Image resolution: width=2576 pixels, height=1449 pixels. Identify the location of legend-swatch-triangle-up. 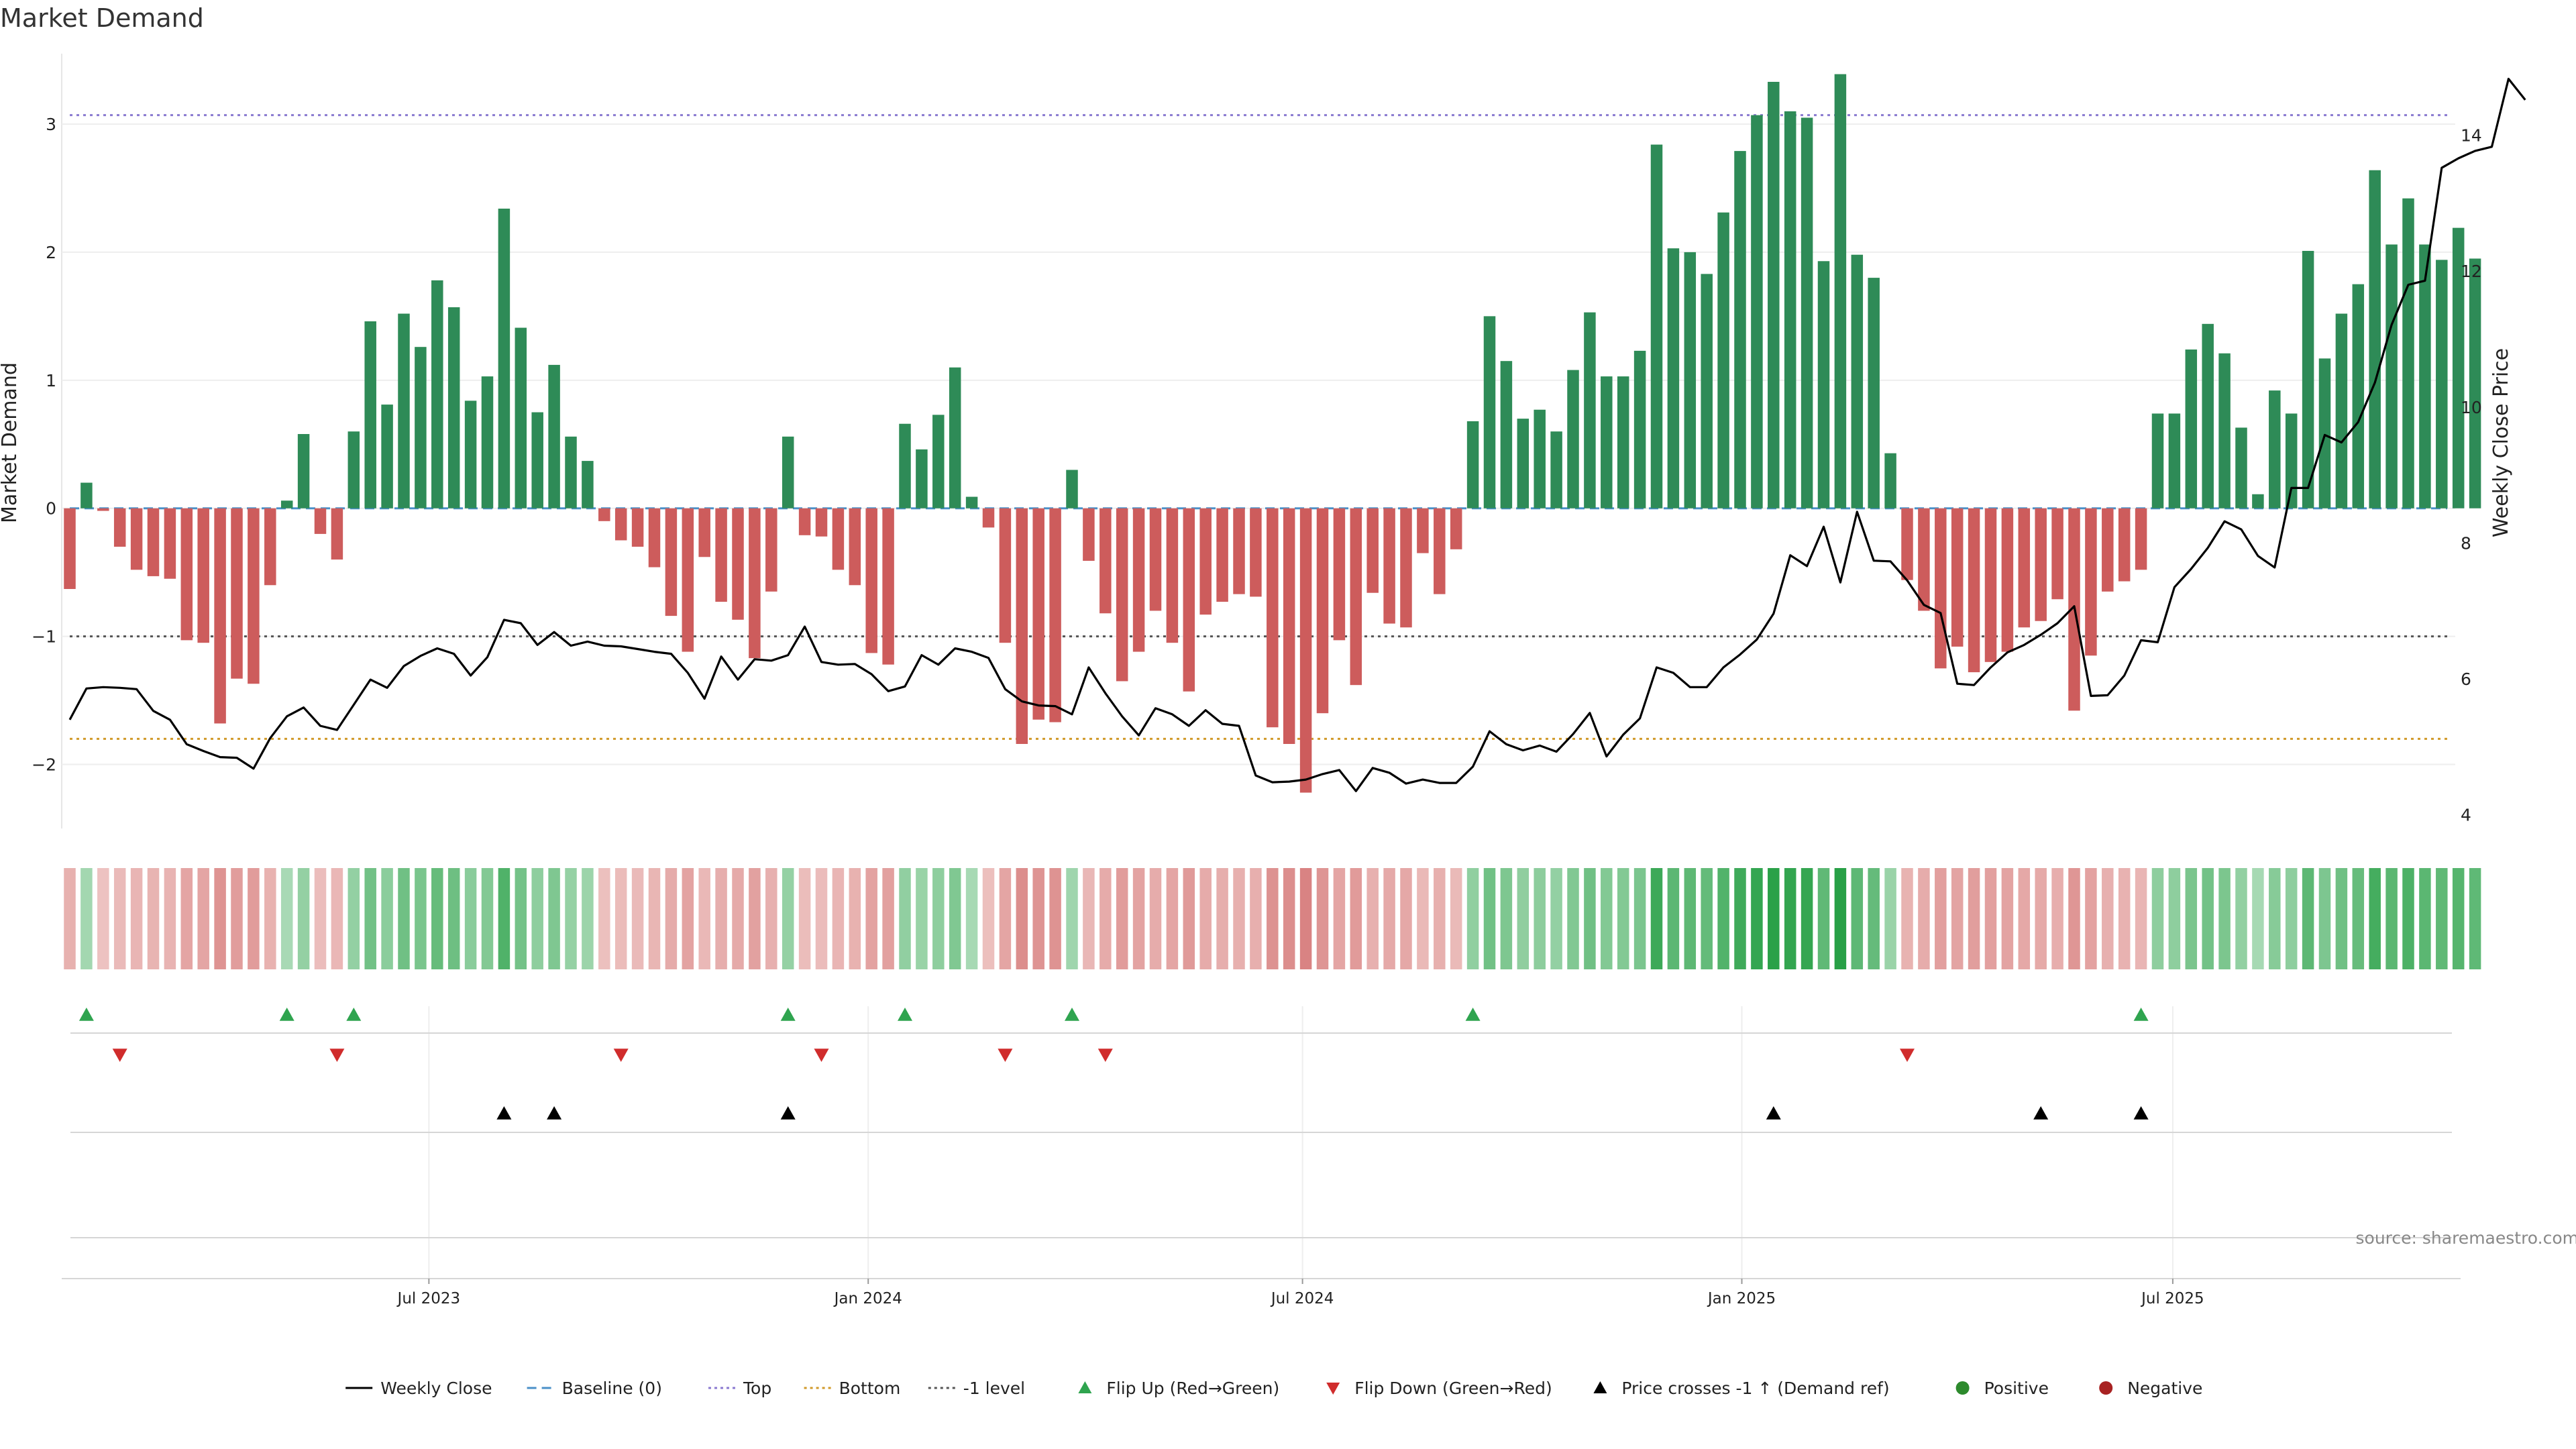
(1600, 1387).